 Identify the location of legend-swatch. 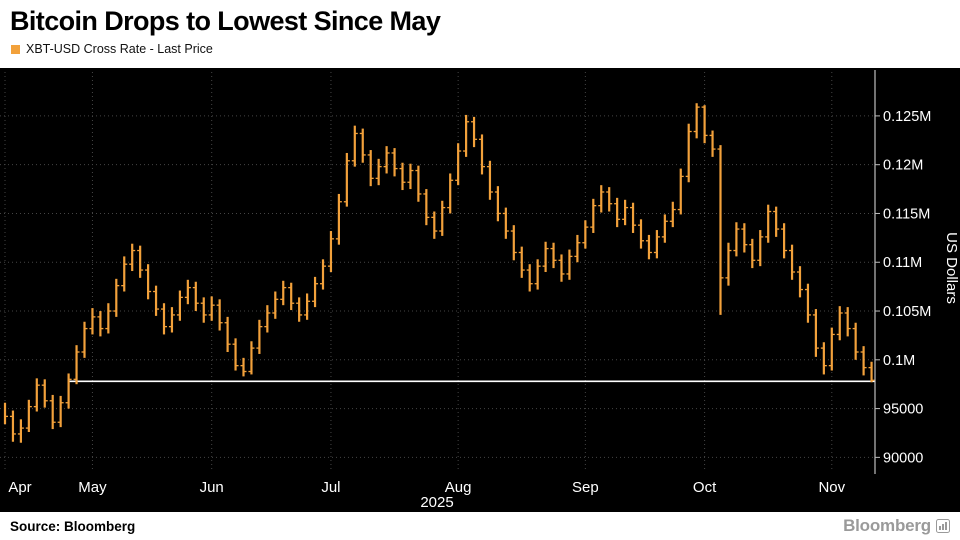
(15, 49).